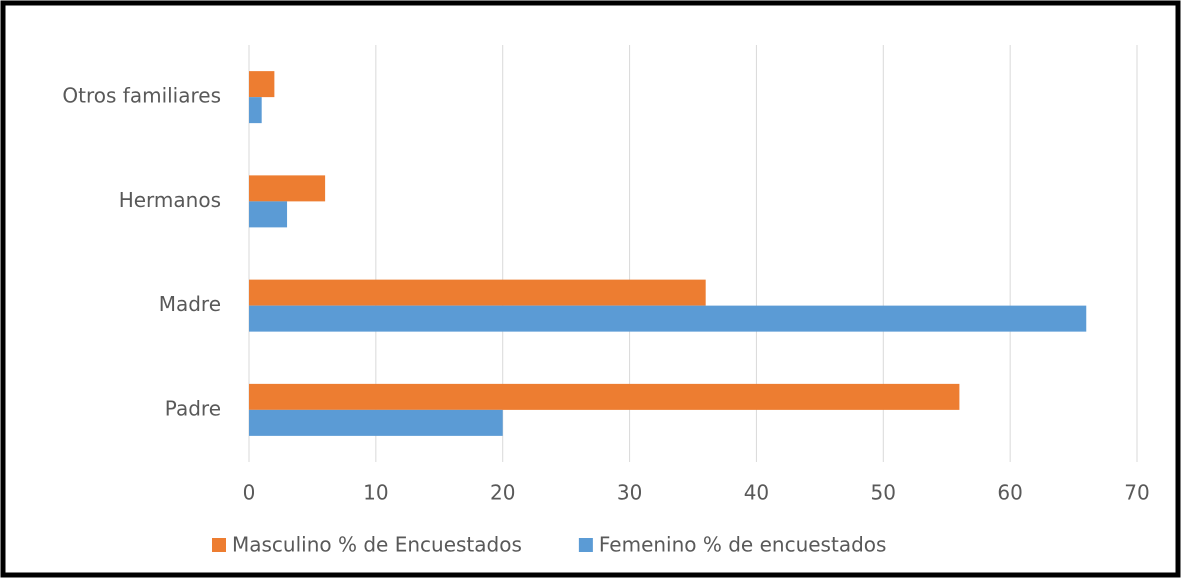 This screenshot has height=578, width=1181. I want to click on y-tick-label: Madre, so click(190, 304).